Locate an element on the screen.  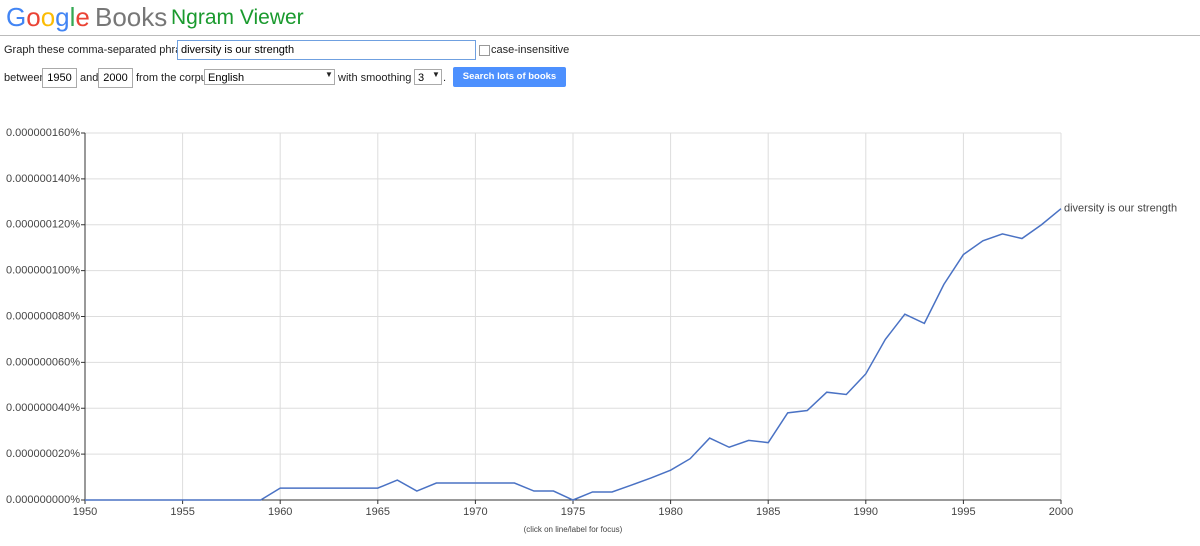
checkbox is located at coordinates (484, 50).